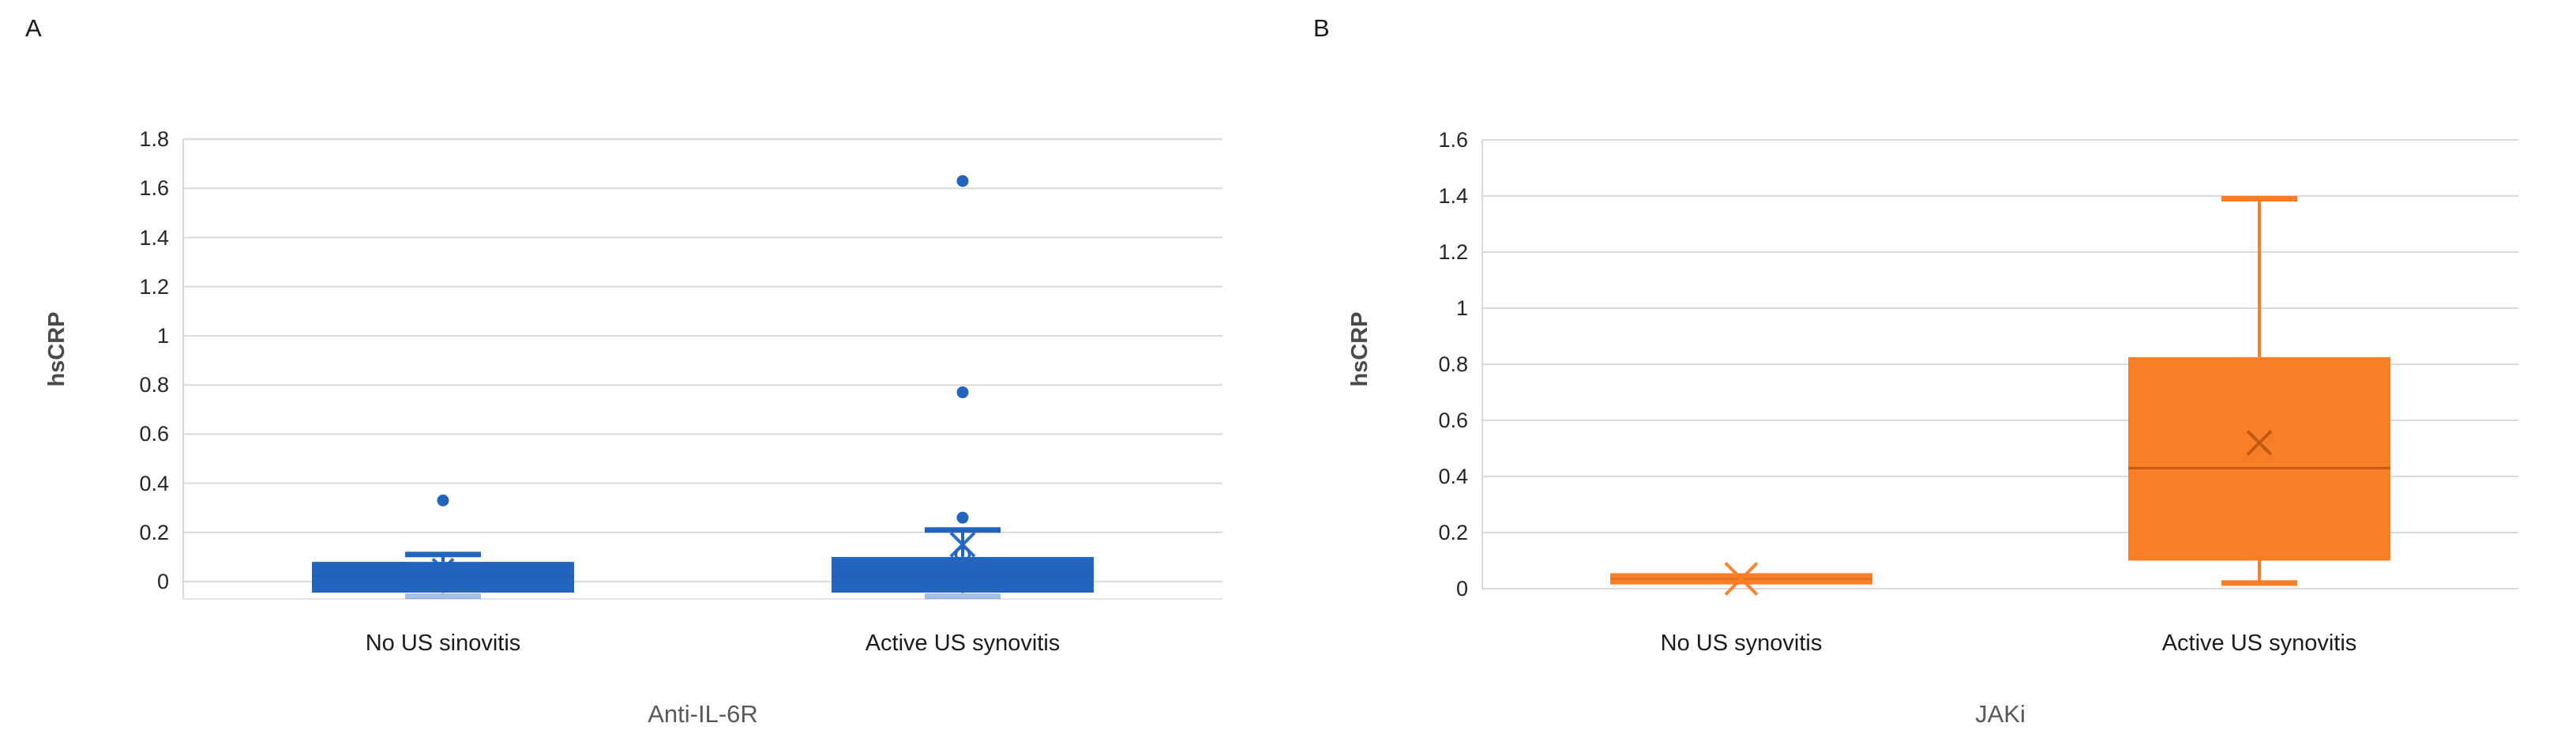 The width and height of the screenshot is (2576, 753). Describe the element at coordinates (154, 139) in the screenshot. I see `y-tick-label: 1.8` at that location.